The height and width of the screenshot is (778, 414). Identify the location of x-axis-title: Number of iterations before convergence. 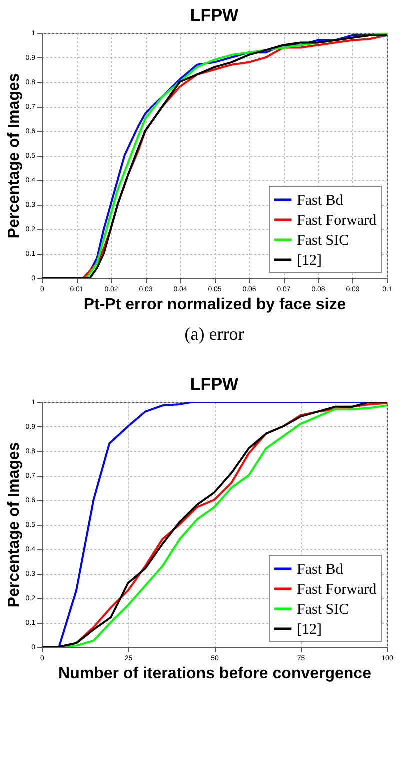
(215, 674).